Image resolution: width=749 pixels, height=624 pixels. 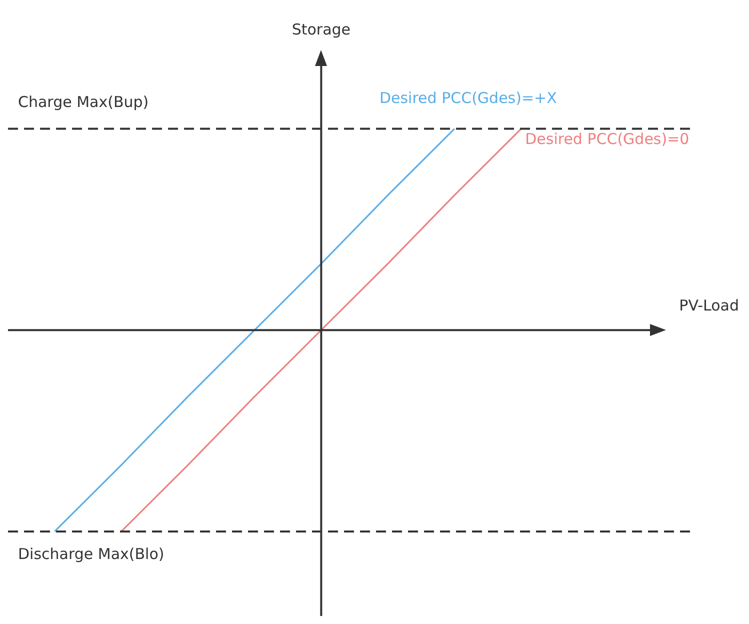 What do you see at coordinates (468, 98) in the screenshot?
I see `text: Desired PCC(Gdes)=+X` at bounding box center [468, 98].